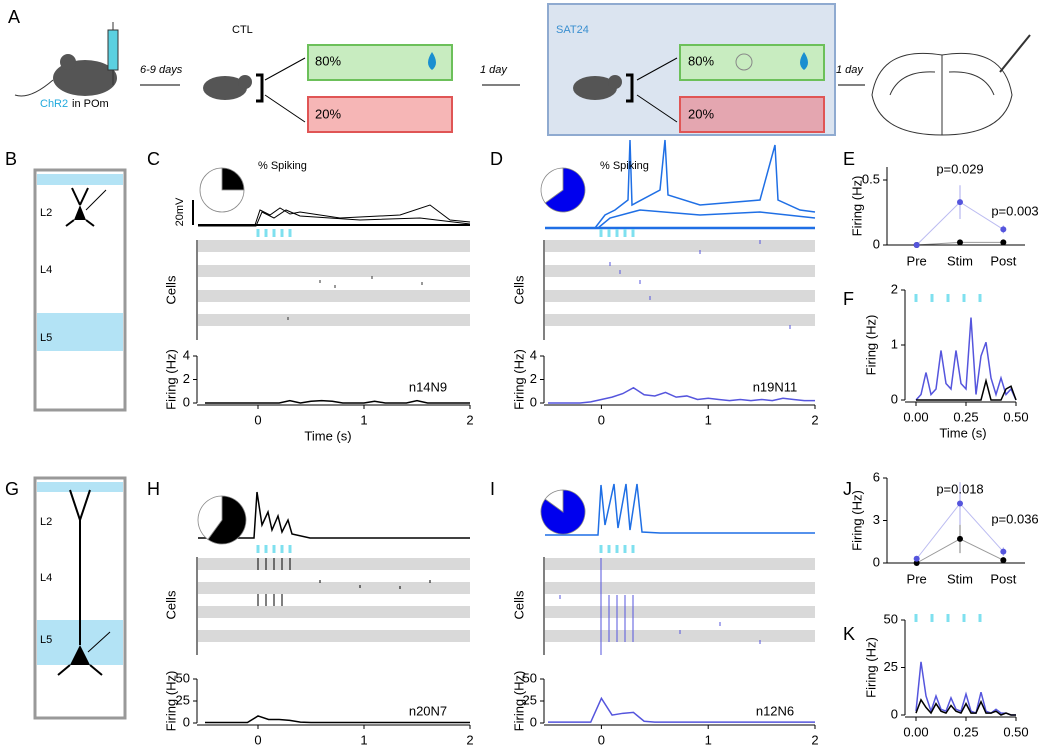 Image resolution: width=1041 pixels, height=755 pixels. What do you see at coordinates (180, 211) in the screenshot?
I see `scale-label: 20mV` at bounding box center [180, 211].